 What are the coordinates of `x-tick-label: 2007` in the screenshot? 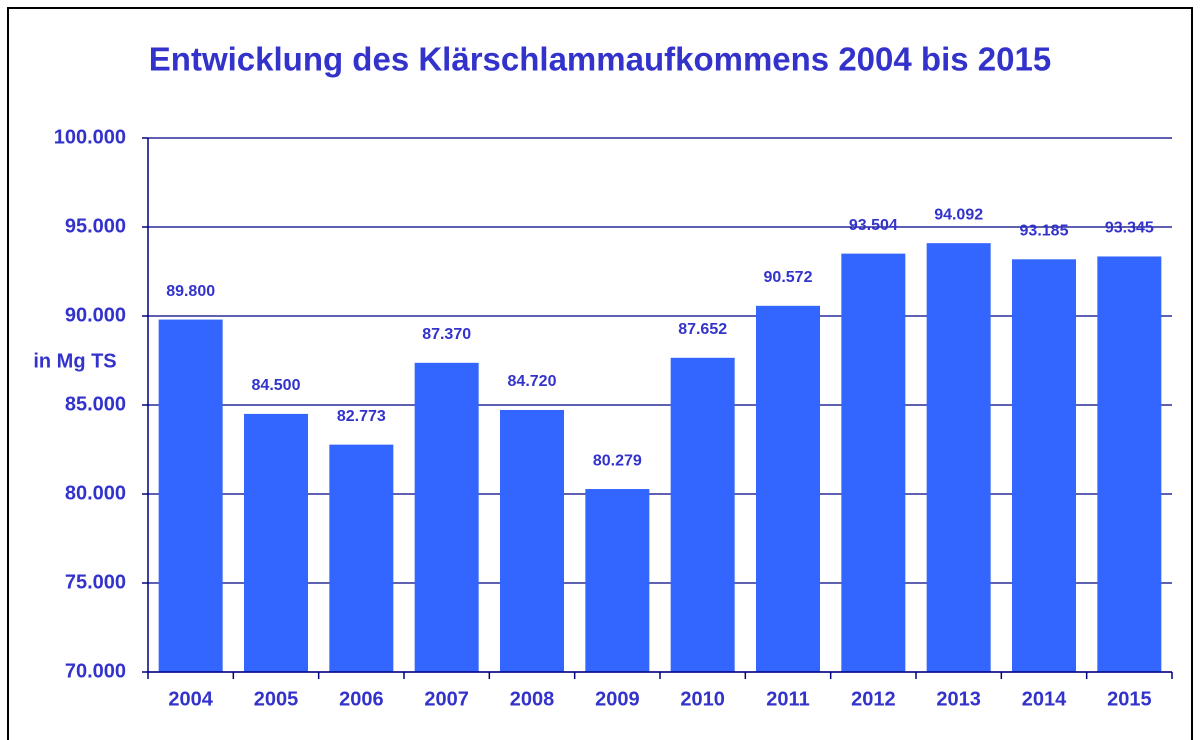 It's located at (446, 699).